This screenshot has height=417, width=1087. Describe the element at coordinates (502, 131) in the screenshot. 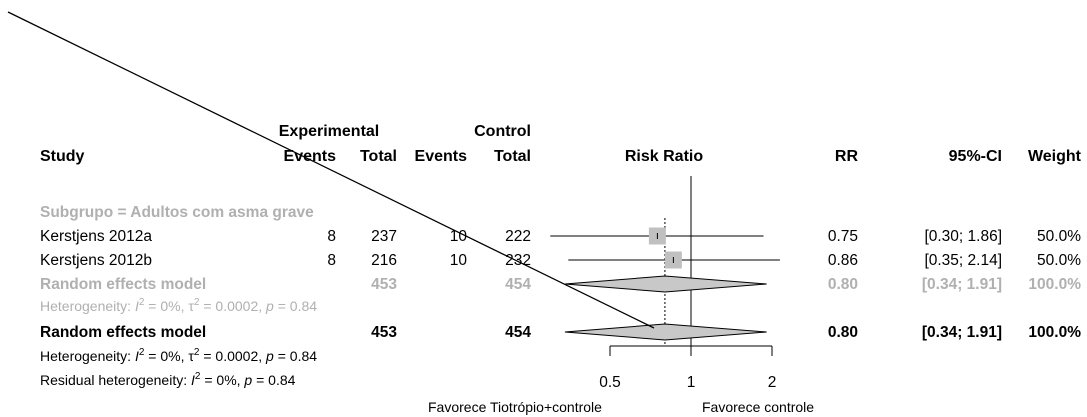

I see `control-header: Control` at that location.